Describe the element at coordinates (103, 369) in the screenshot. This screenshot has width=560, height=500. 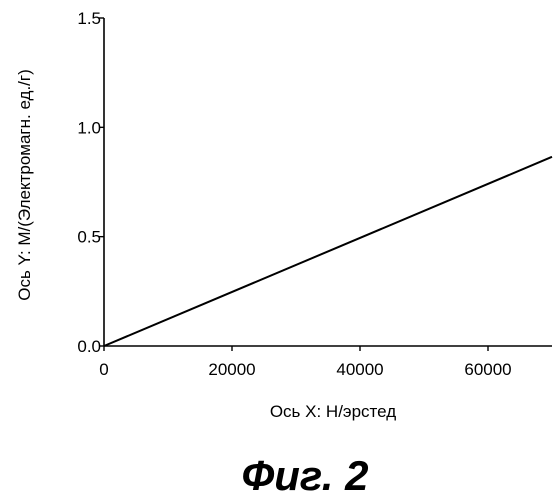
I see `x-tick-label: 0` at that location.